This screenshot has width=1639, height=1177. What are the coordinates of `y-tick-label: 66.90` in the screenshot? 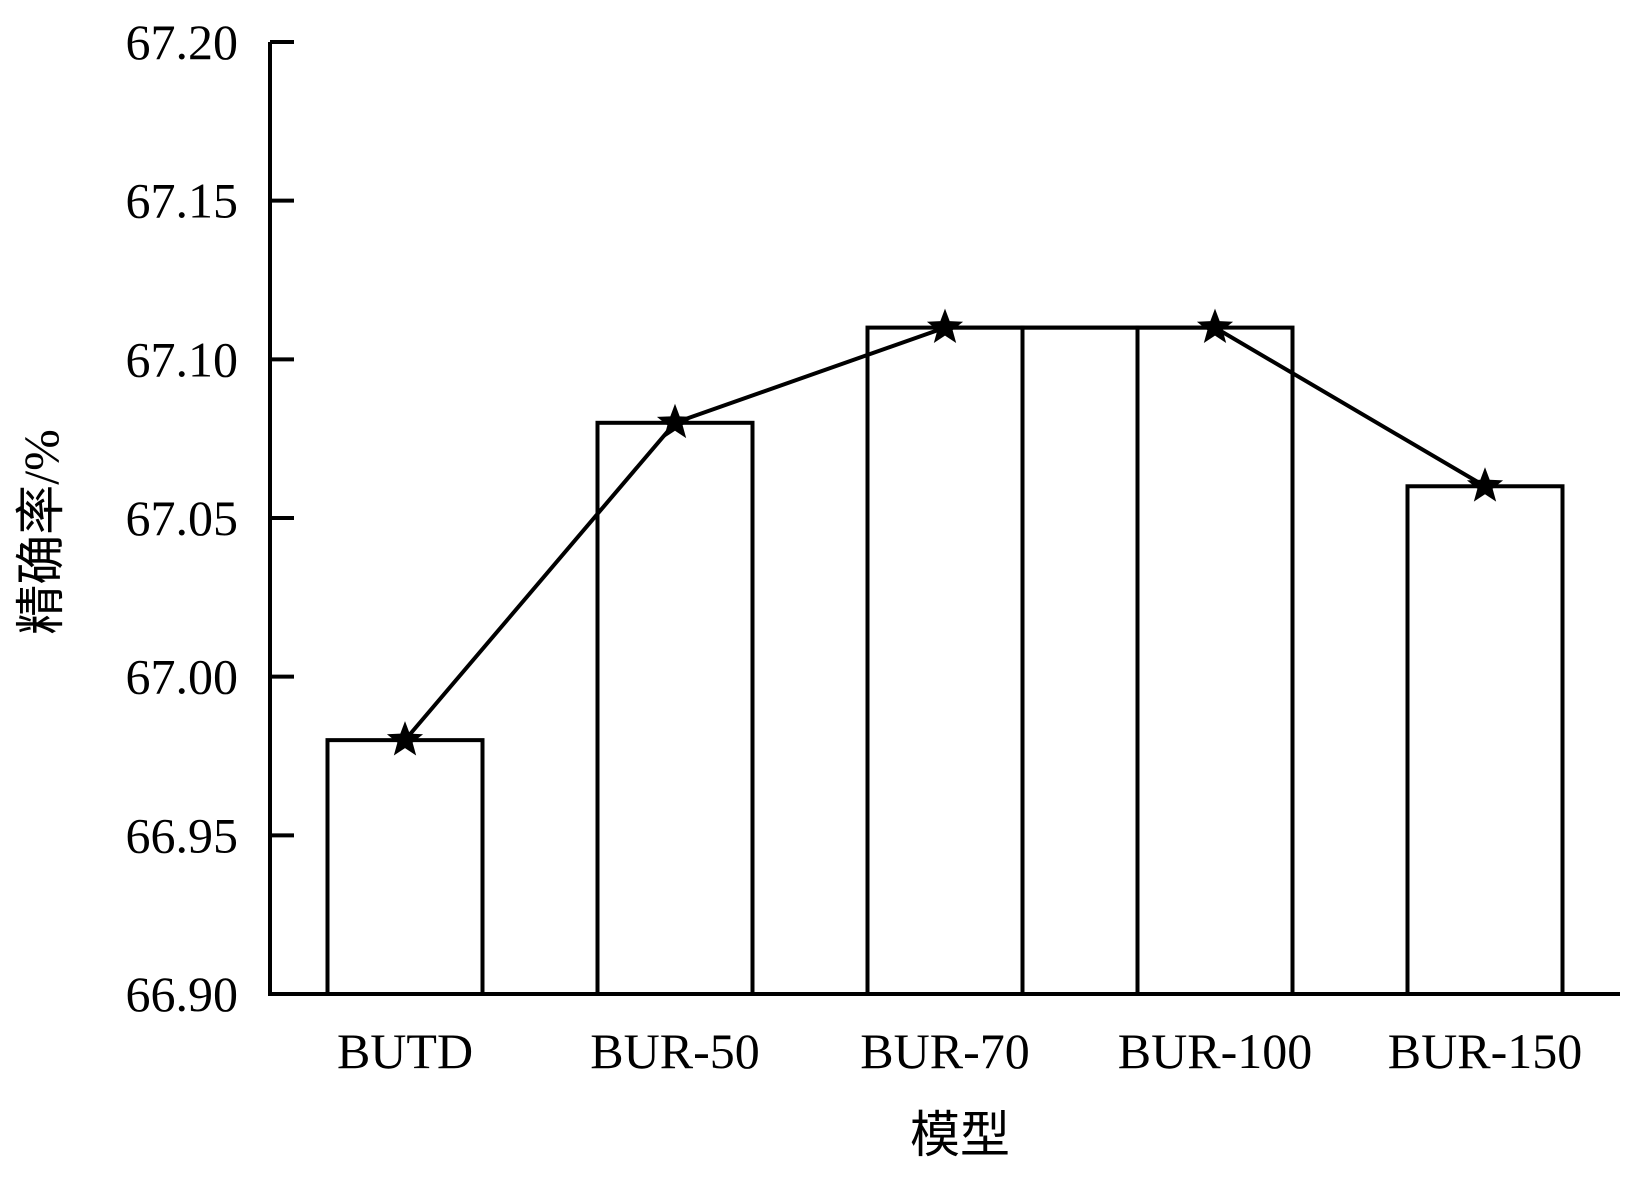 It's located at (182, 994).